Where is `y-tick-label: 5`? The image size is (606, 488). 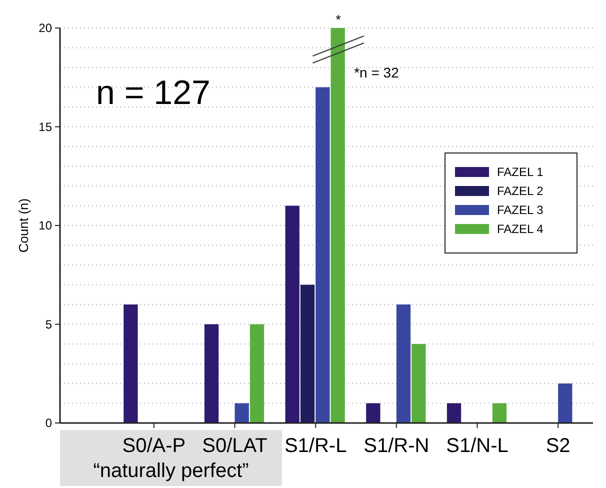
y-tick-label: 5 is located at coordinates (48, 324).